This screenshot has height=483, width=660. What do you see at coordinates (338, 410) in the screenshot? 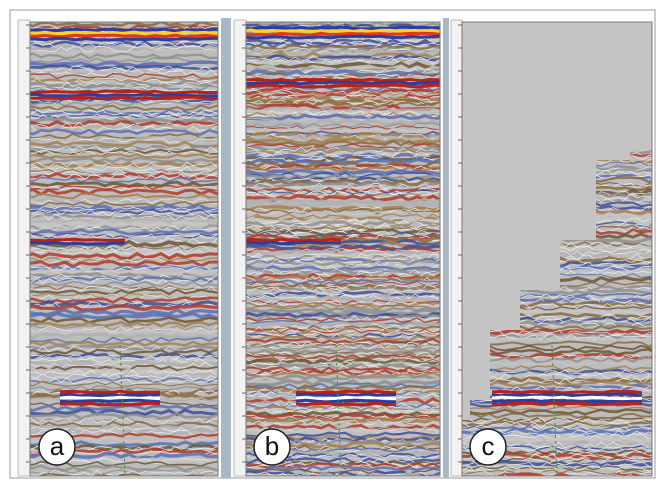
I see `well-path` at bounding box center [338, 410].